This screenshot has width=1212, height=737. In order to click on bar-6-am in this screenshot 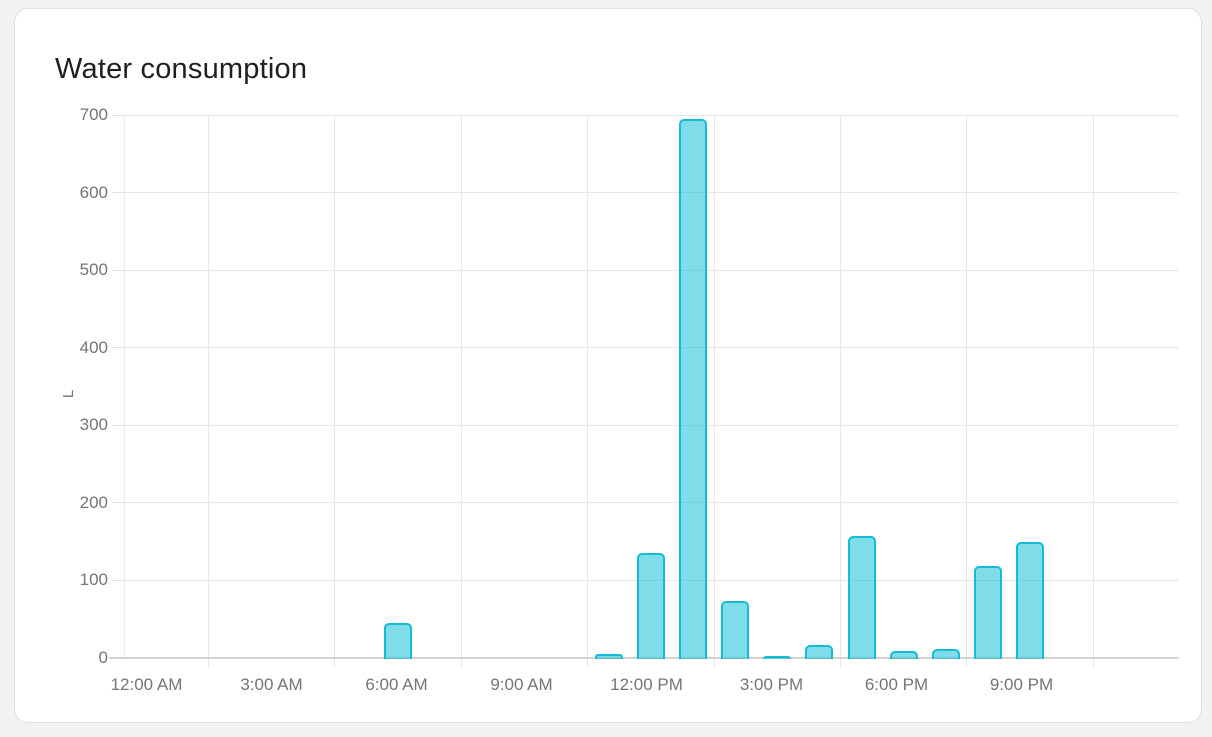, I will do `click(398, 640)`.